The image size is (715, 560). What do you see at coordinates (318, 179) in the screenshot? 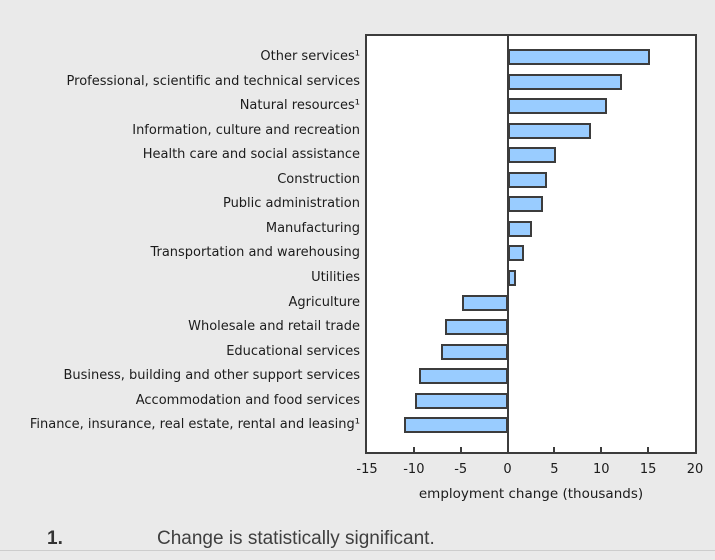
I see `category-label: Construction` at bounding box center [318, 179].